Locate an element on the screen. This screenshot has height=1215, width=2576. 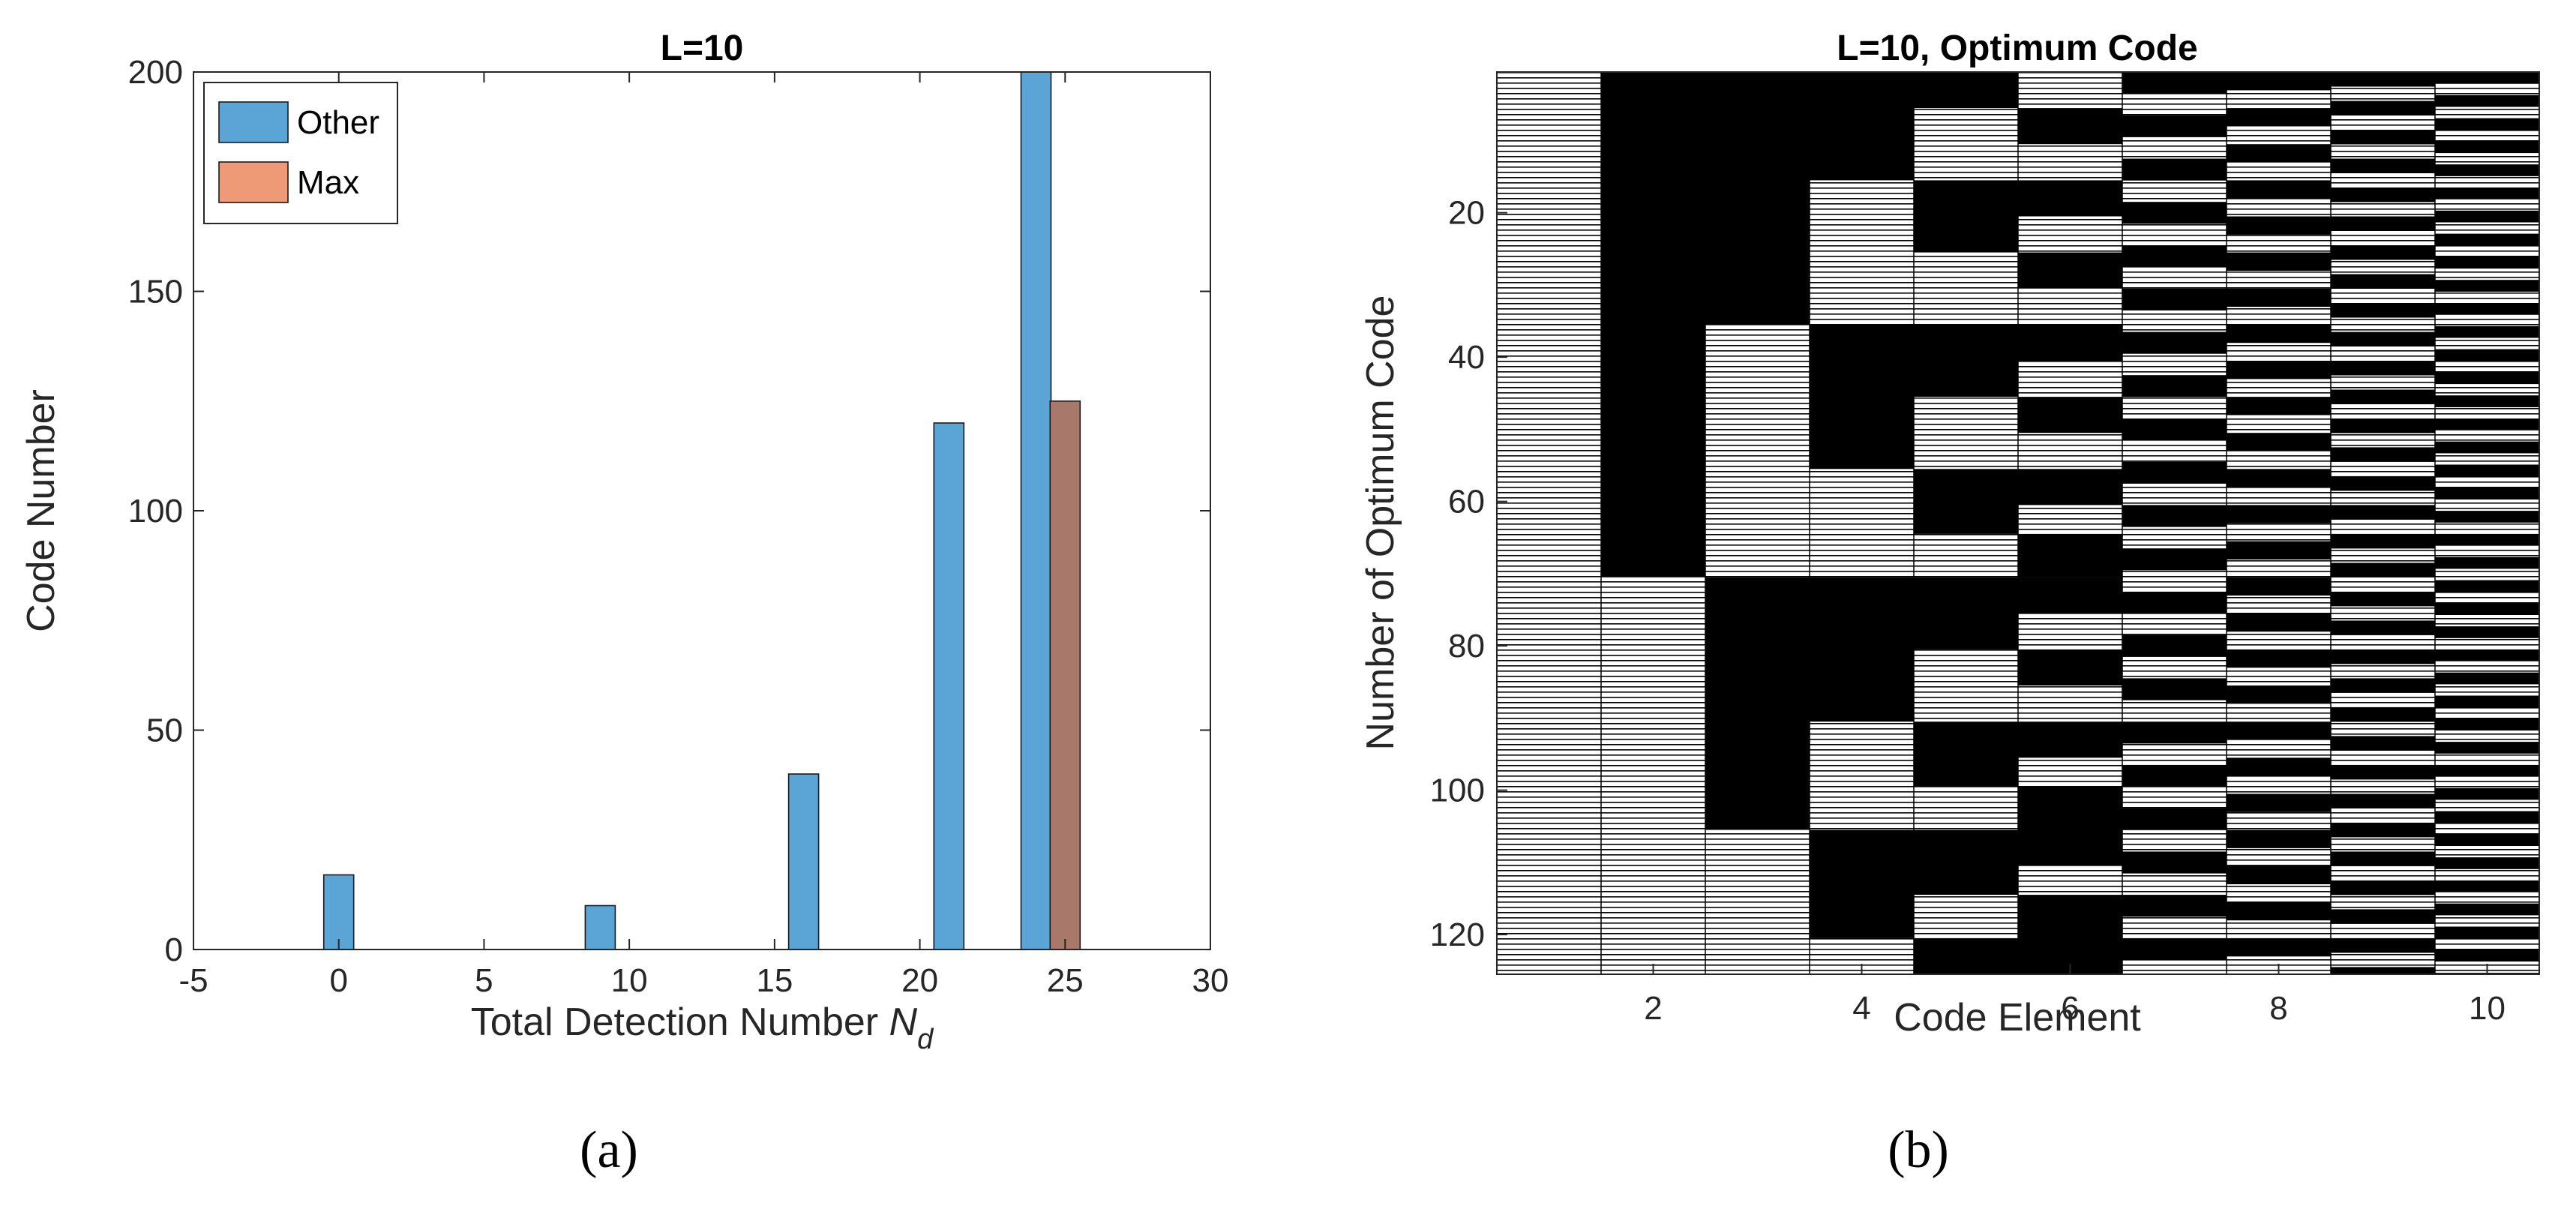
cell-column-bg is located at coordinates (2384, 523).